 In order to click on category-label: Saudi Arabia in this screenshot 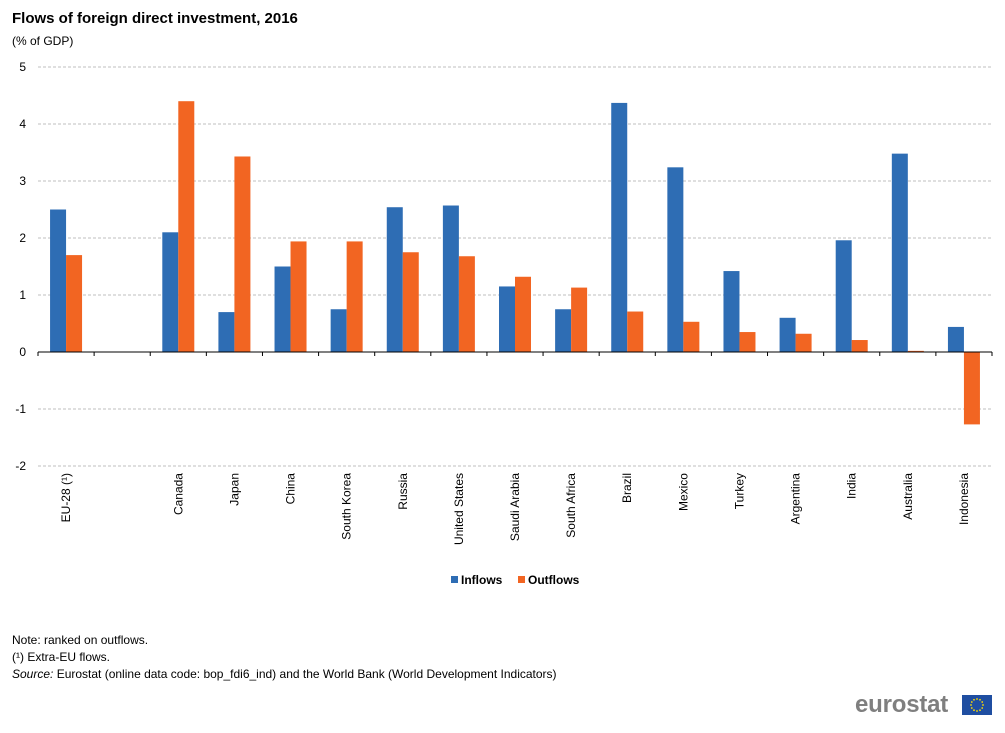, I will do `click(515, 507)`.